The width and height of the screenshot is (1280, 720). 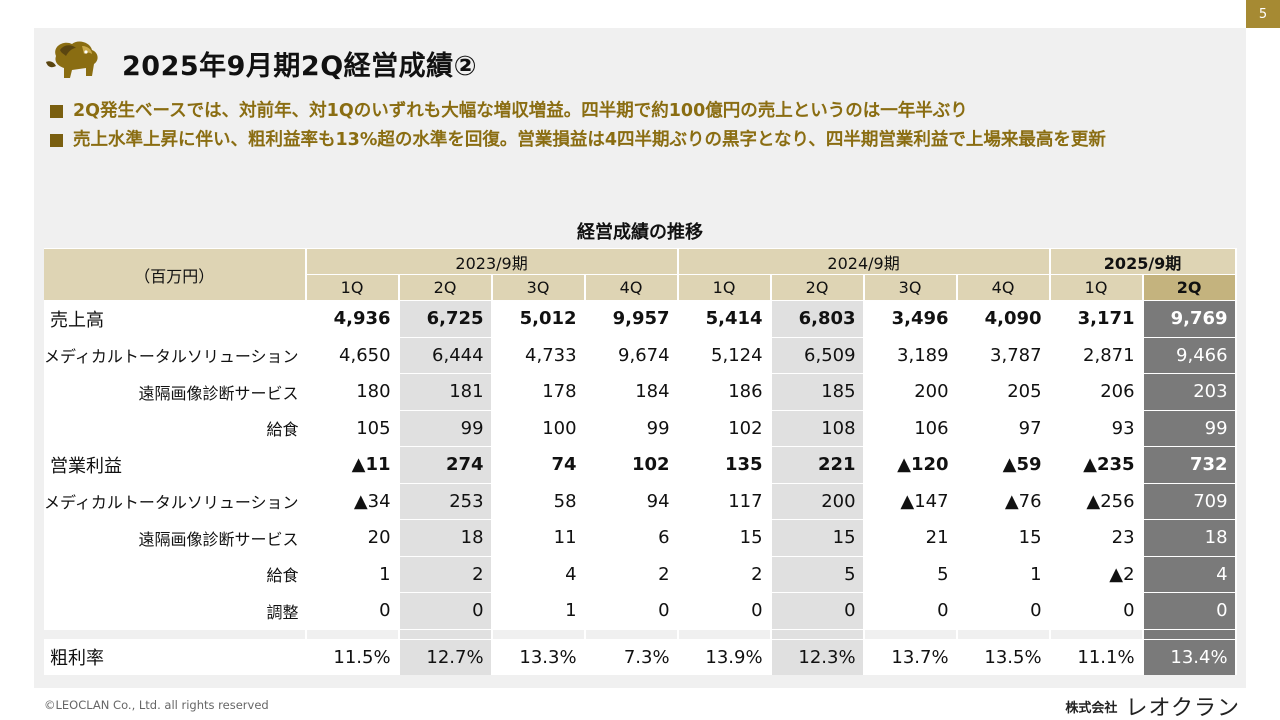 What do you see at coordinates (175, 274) in the screenshot?
I see `unit-label: （百万円）` at bounding box center [175, 274].